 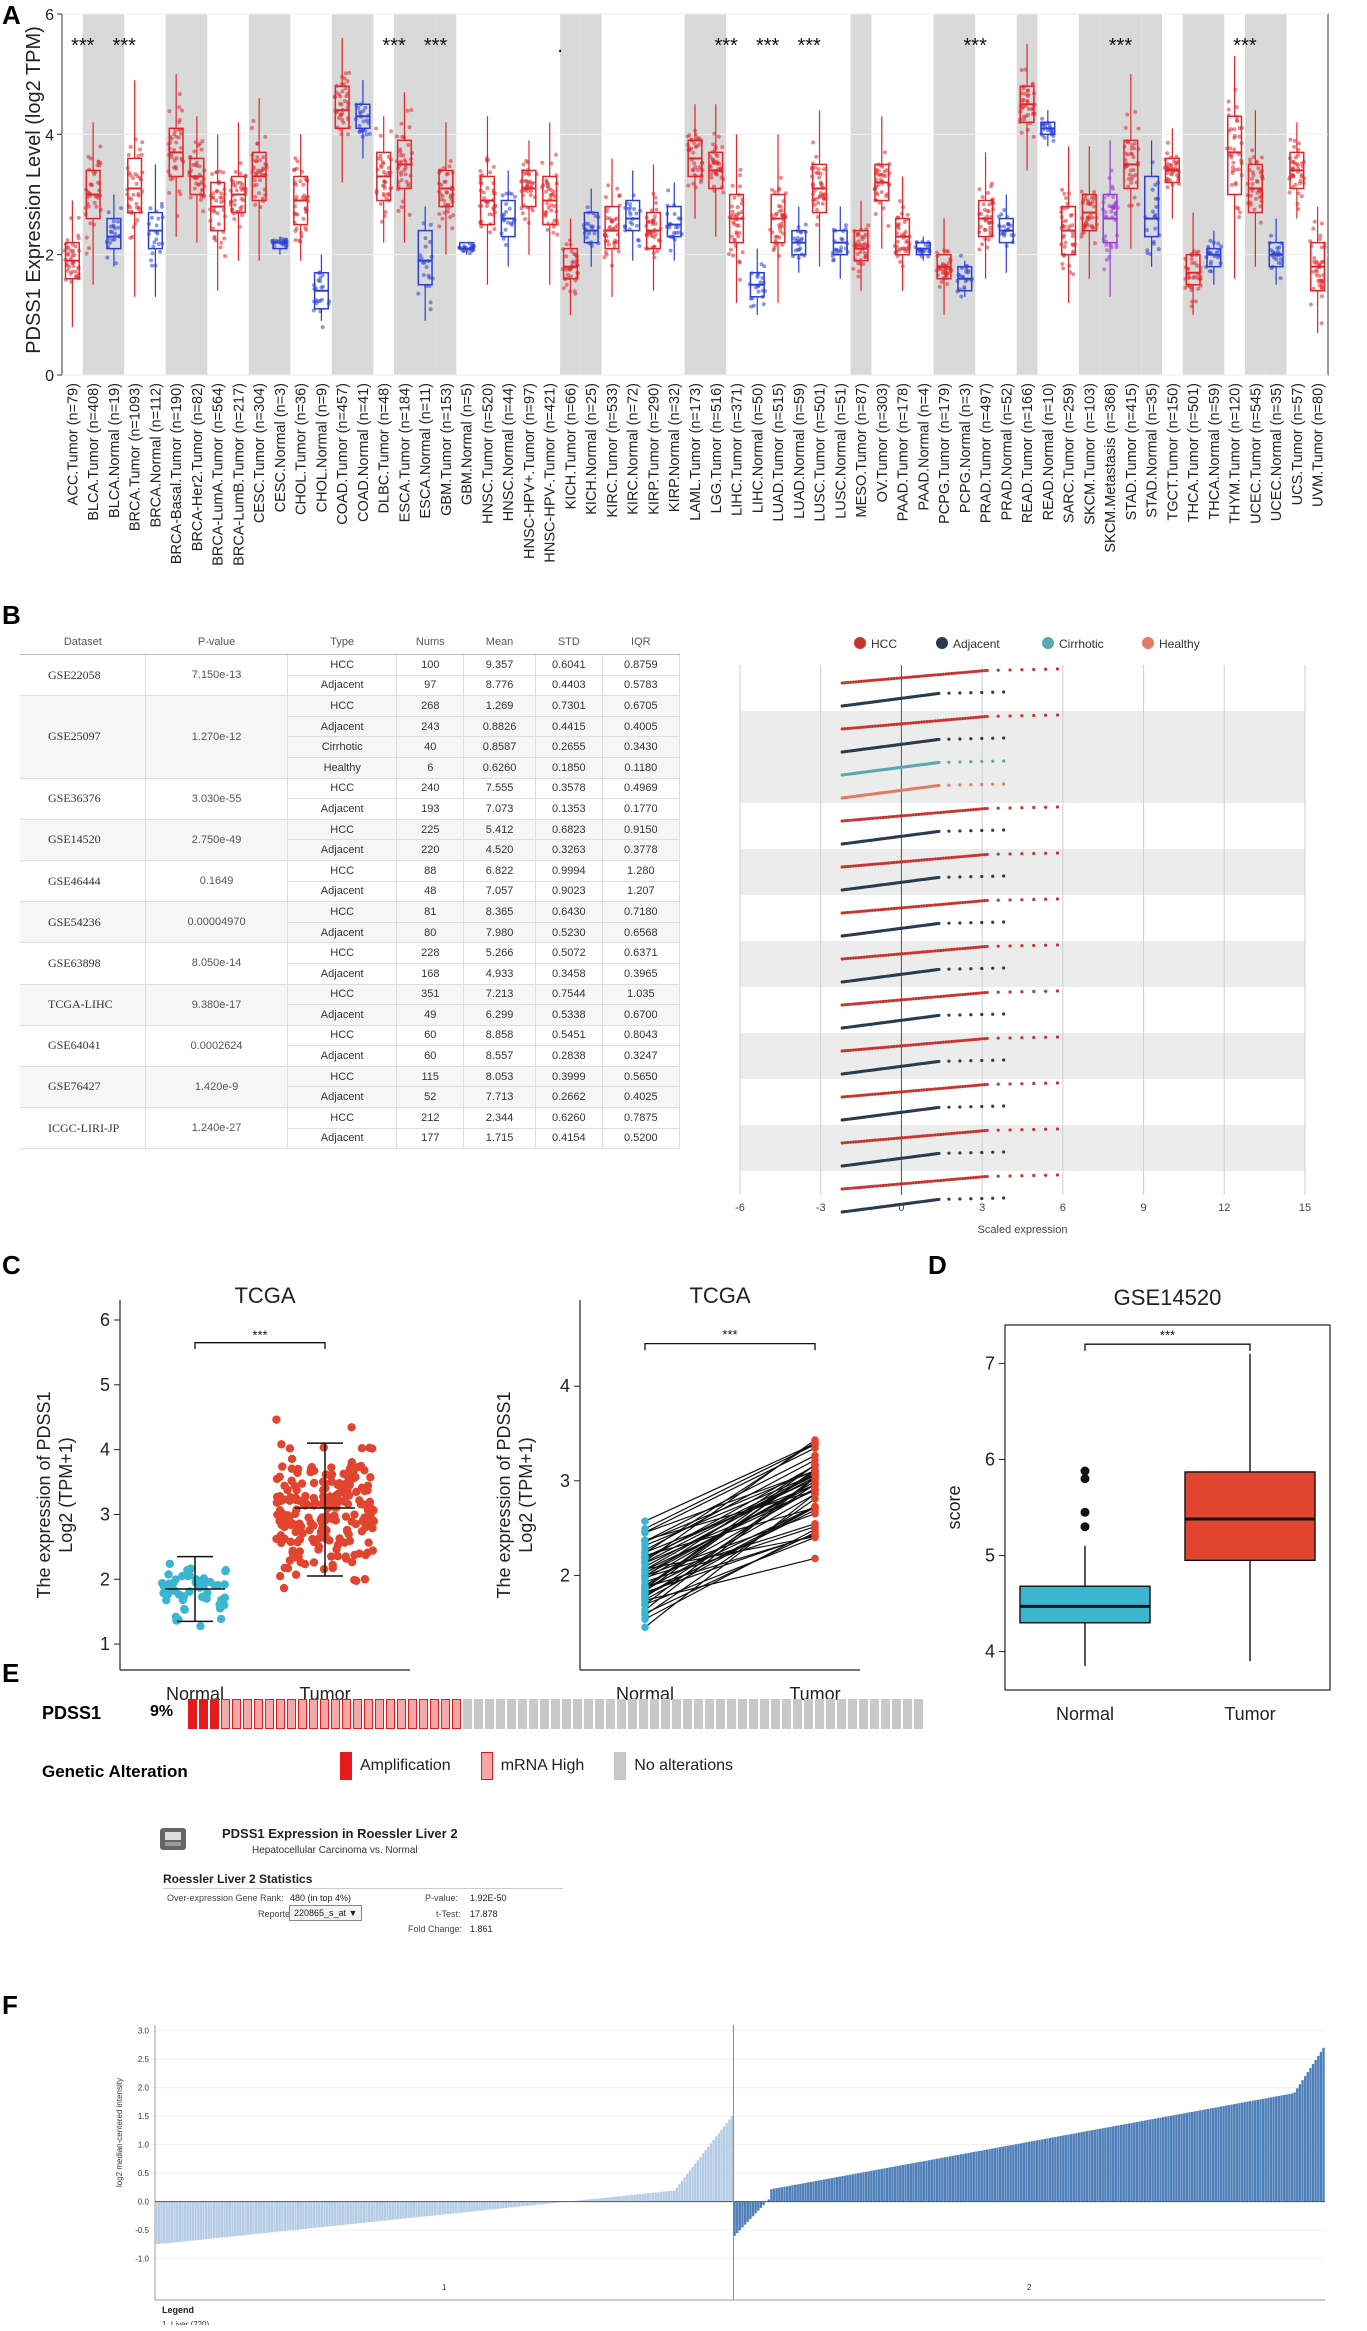 What do you see at coordinates (214, 1714) in the screenshot?
I see `amplified-sample` at bounding box center [214, 1714].